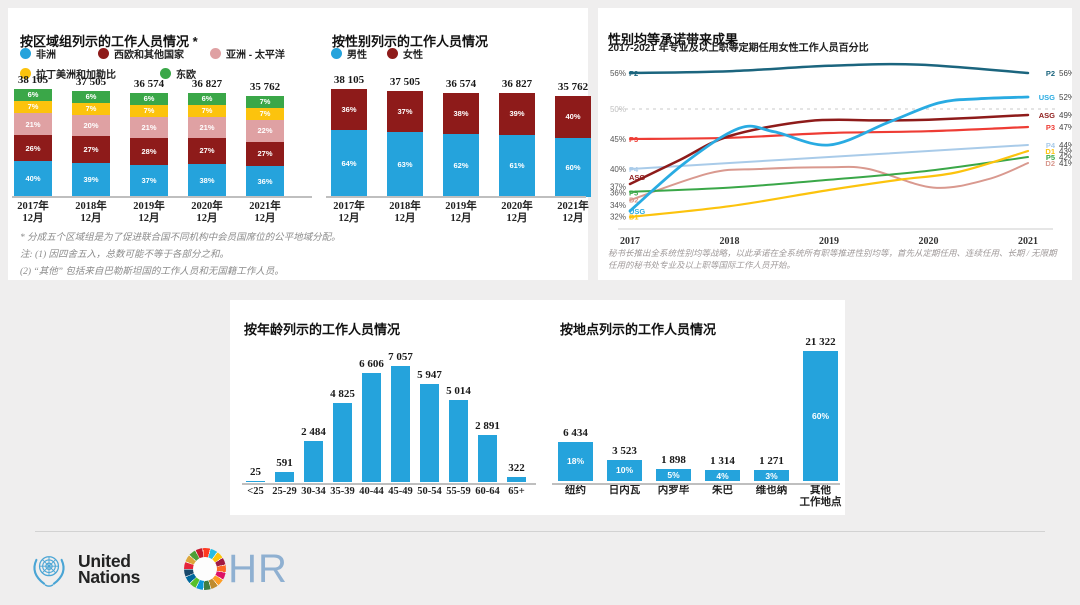  Describe the element at coordinates (349, 109) in the screenshot. I see `bar-segment-女性: 36%` at that location.